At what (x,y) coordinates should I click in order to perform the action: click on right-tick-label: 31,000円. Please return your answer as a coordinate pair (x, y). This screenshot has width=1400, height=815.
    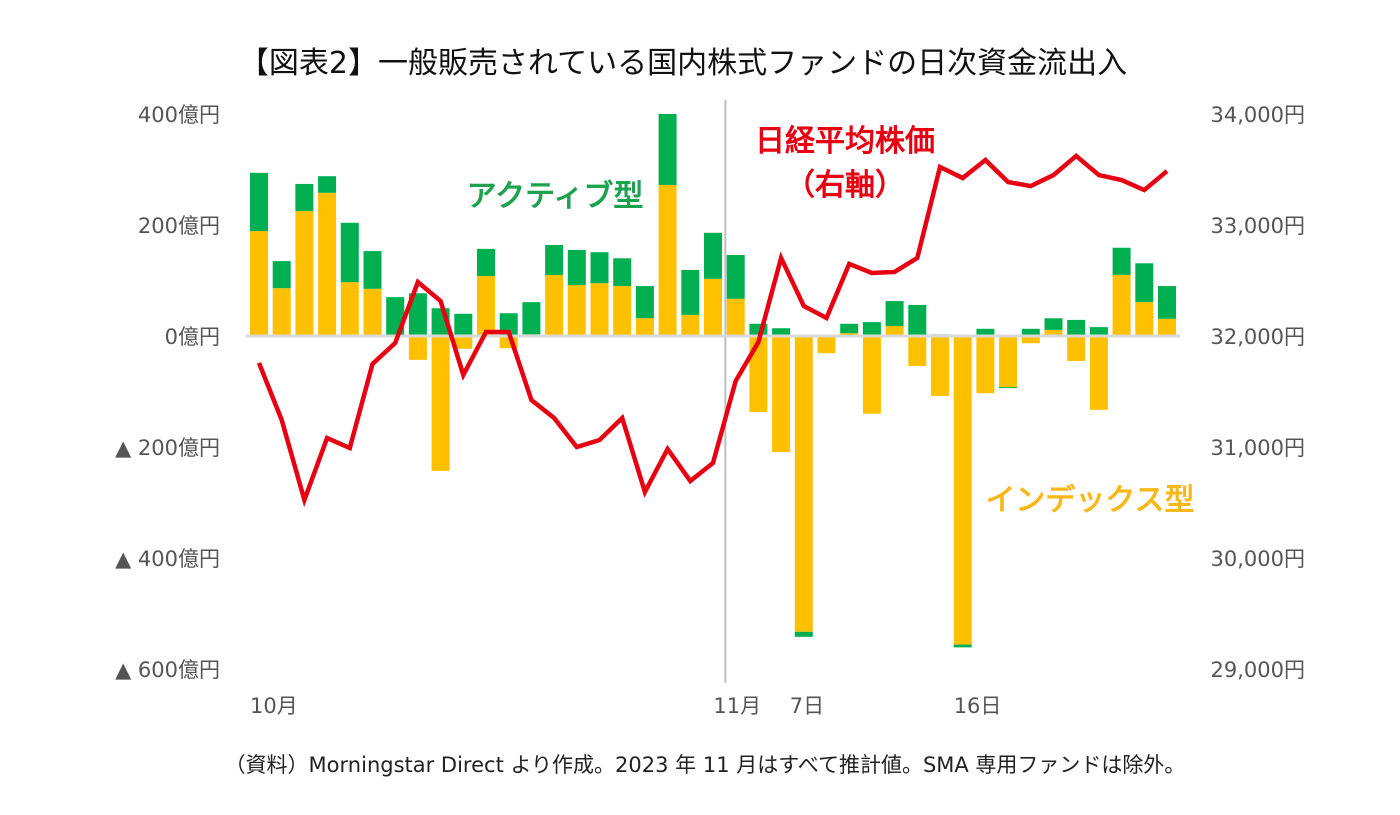
    Looking at the image, I should click on (1258, 448).